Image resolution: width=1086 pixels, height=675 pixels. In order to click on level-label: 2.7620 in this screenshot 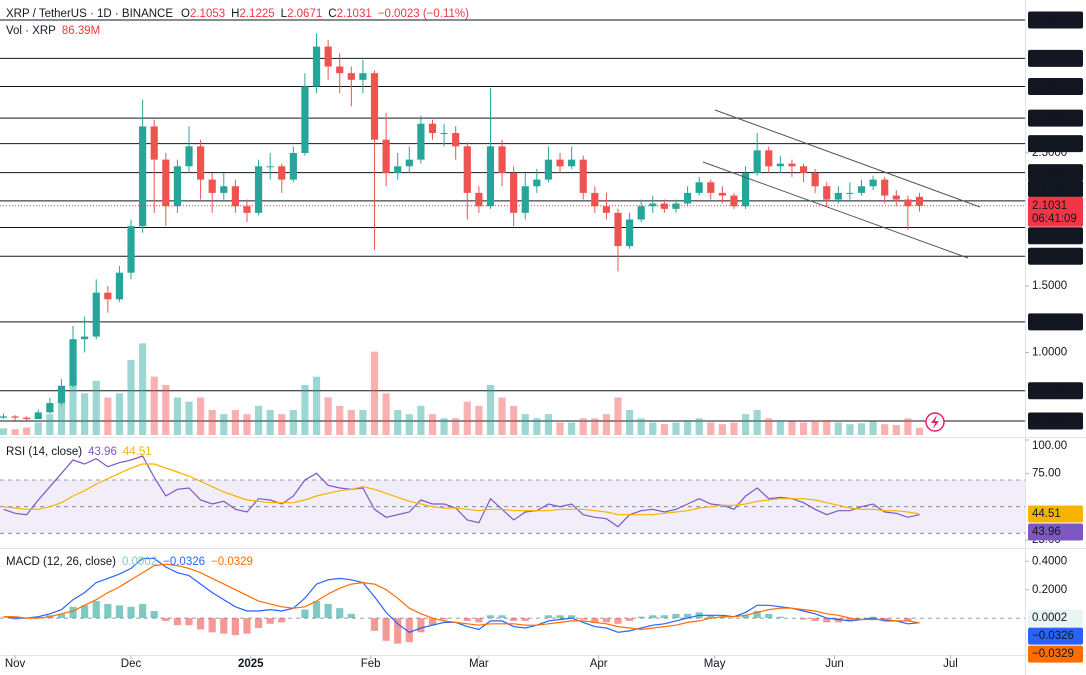, I will do `click(1049, 118)`.